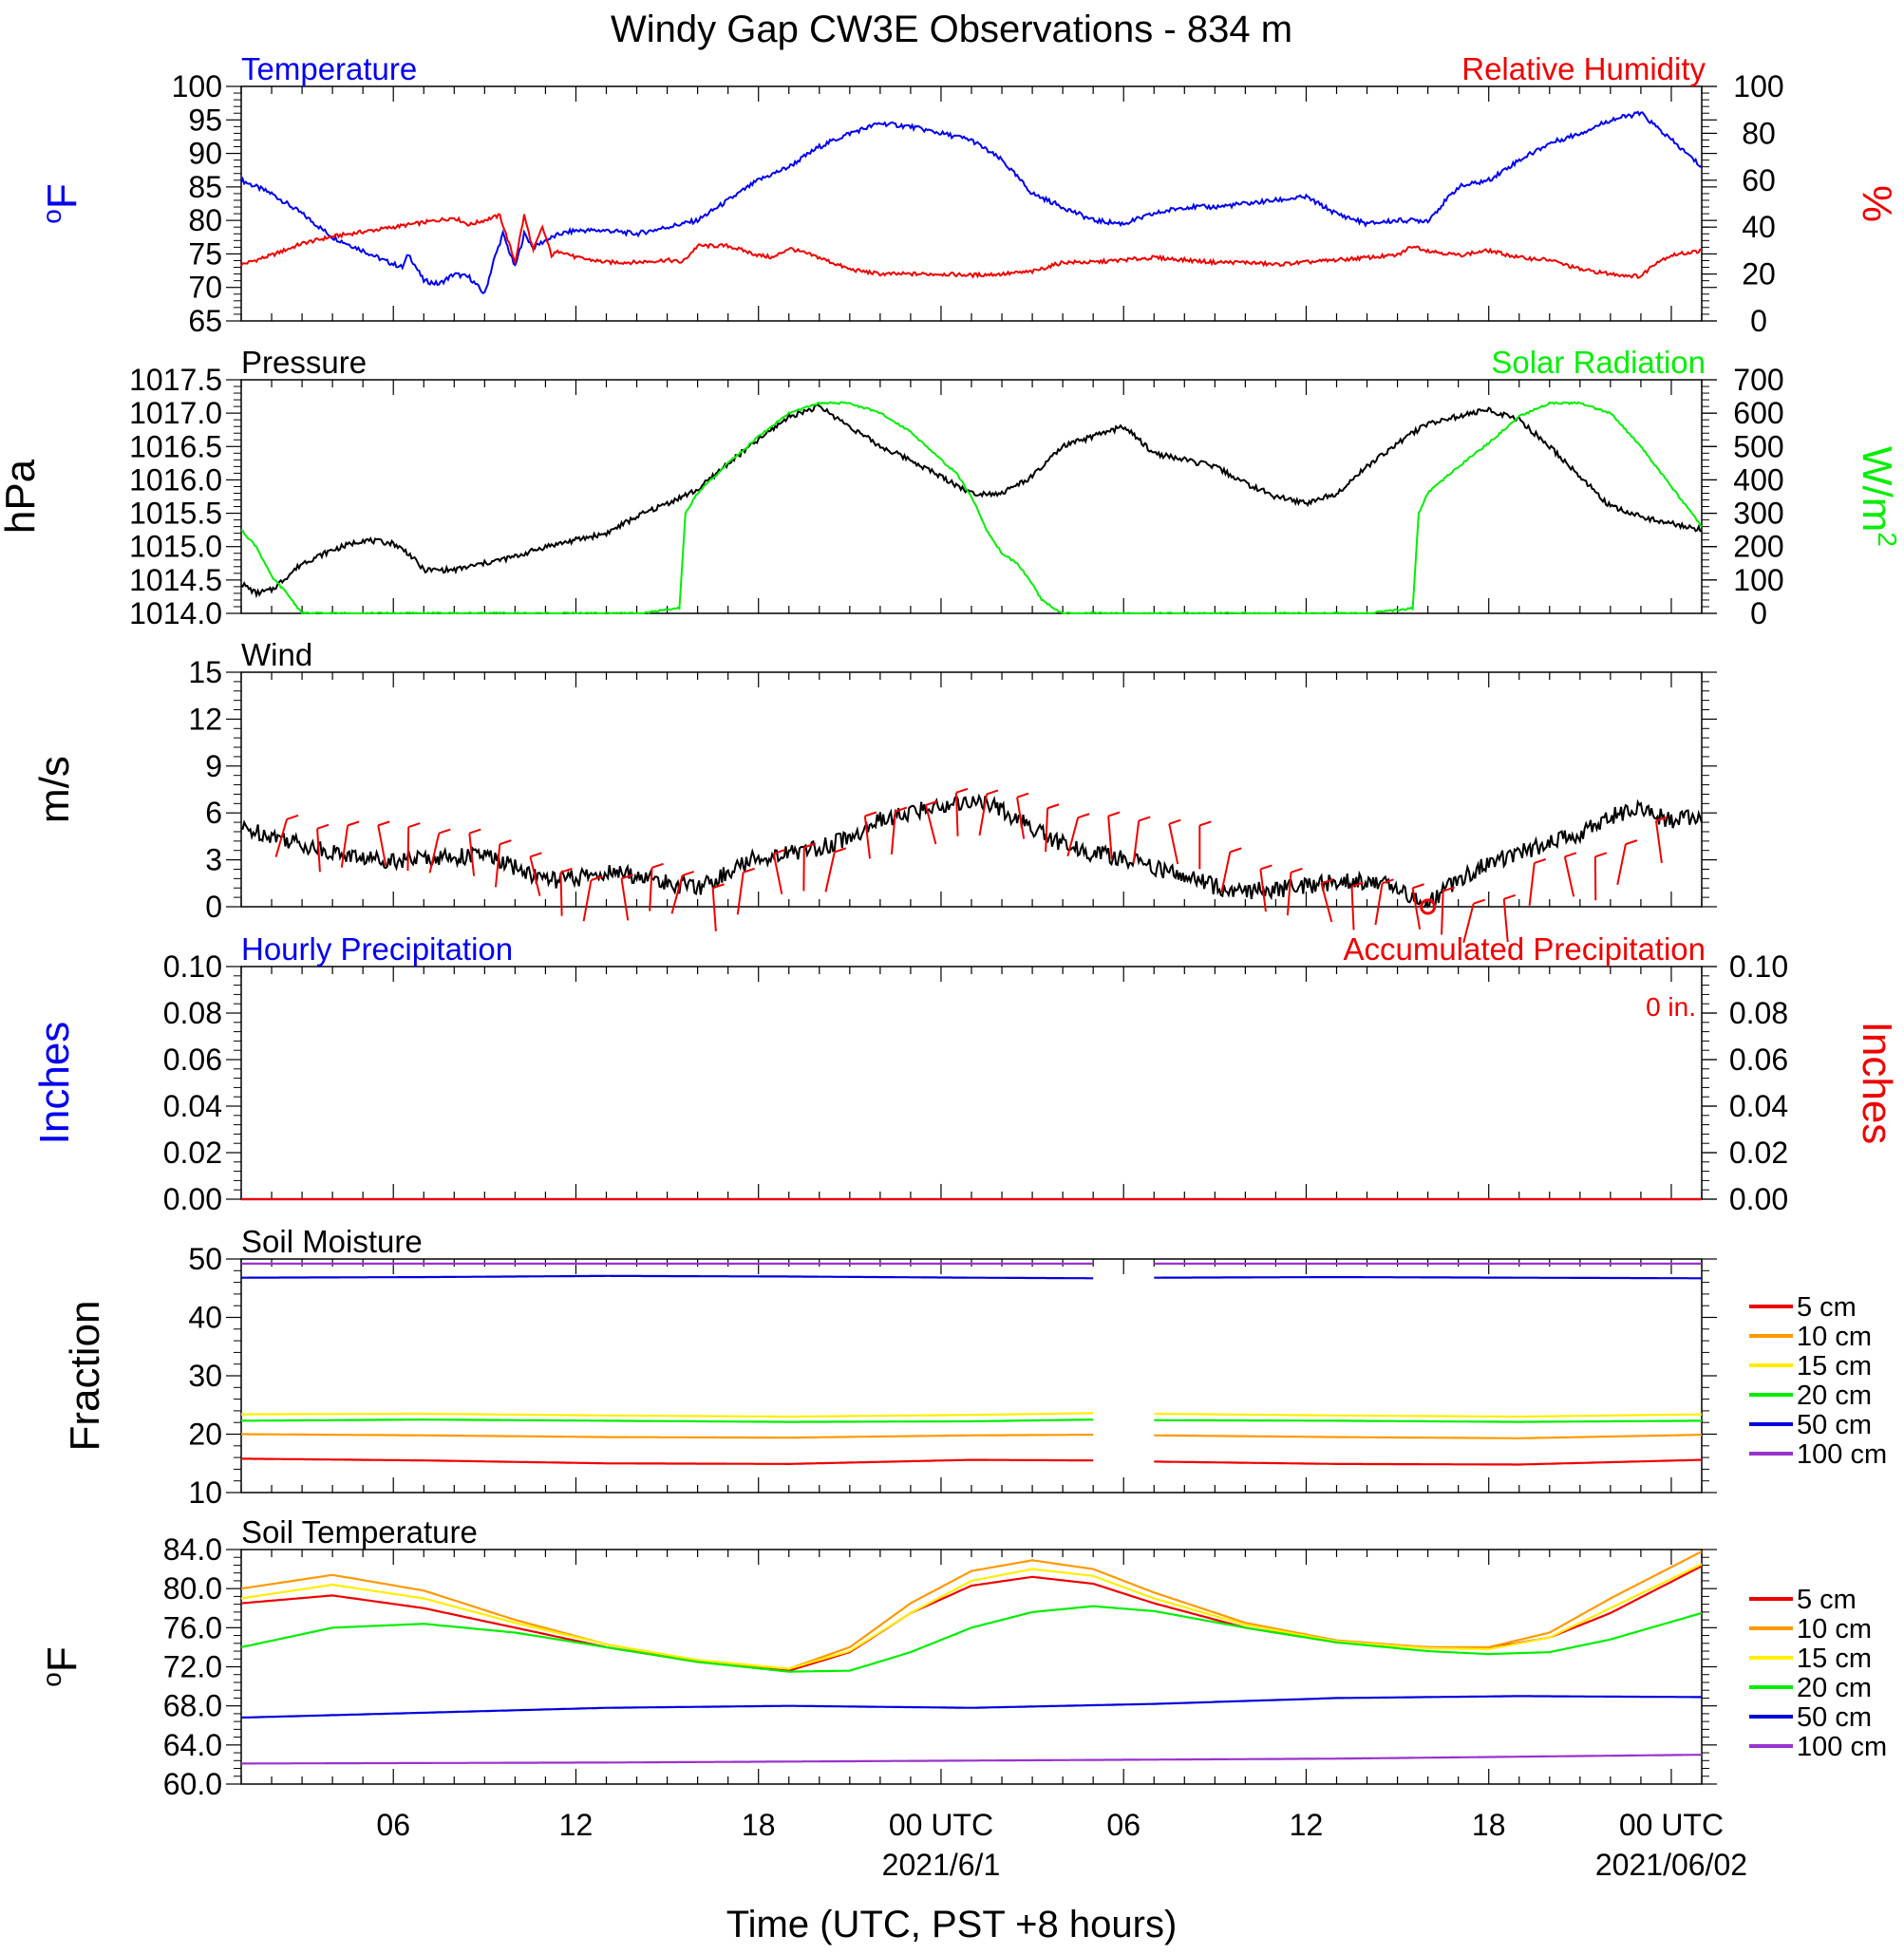 This screenshot has height=1954, width=1904. What do you see at coordinates (1759, 966) in the screenshot?
I see `y-tick-label-right: 0.10` at bounding box center [1759, 966].